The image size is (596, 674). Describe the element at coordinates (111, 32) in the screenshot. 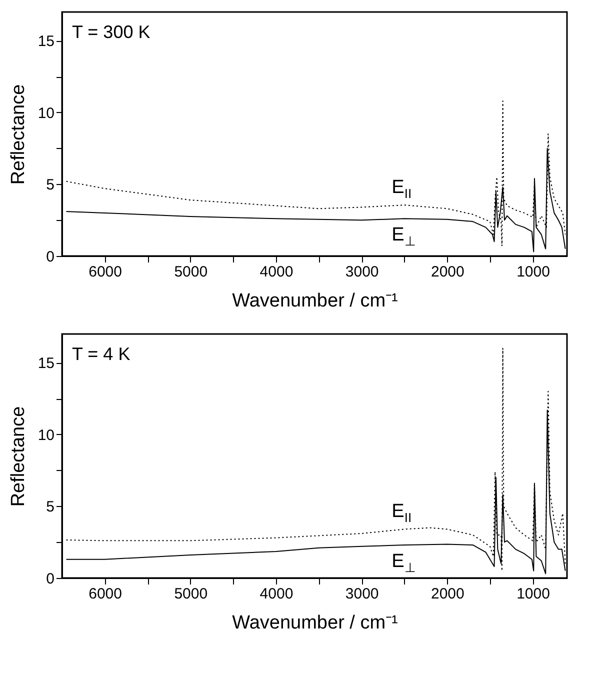

I see `annotation: T = 300 K` at that location.